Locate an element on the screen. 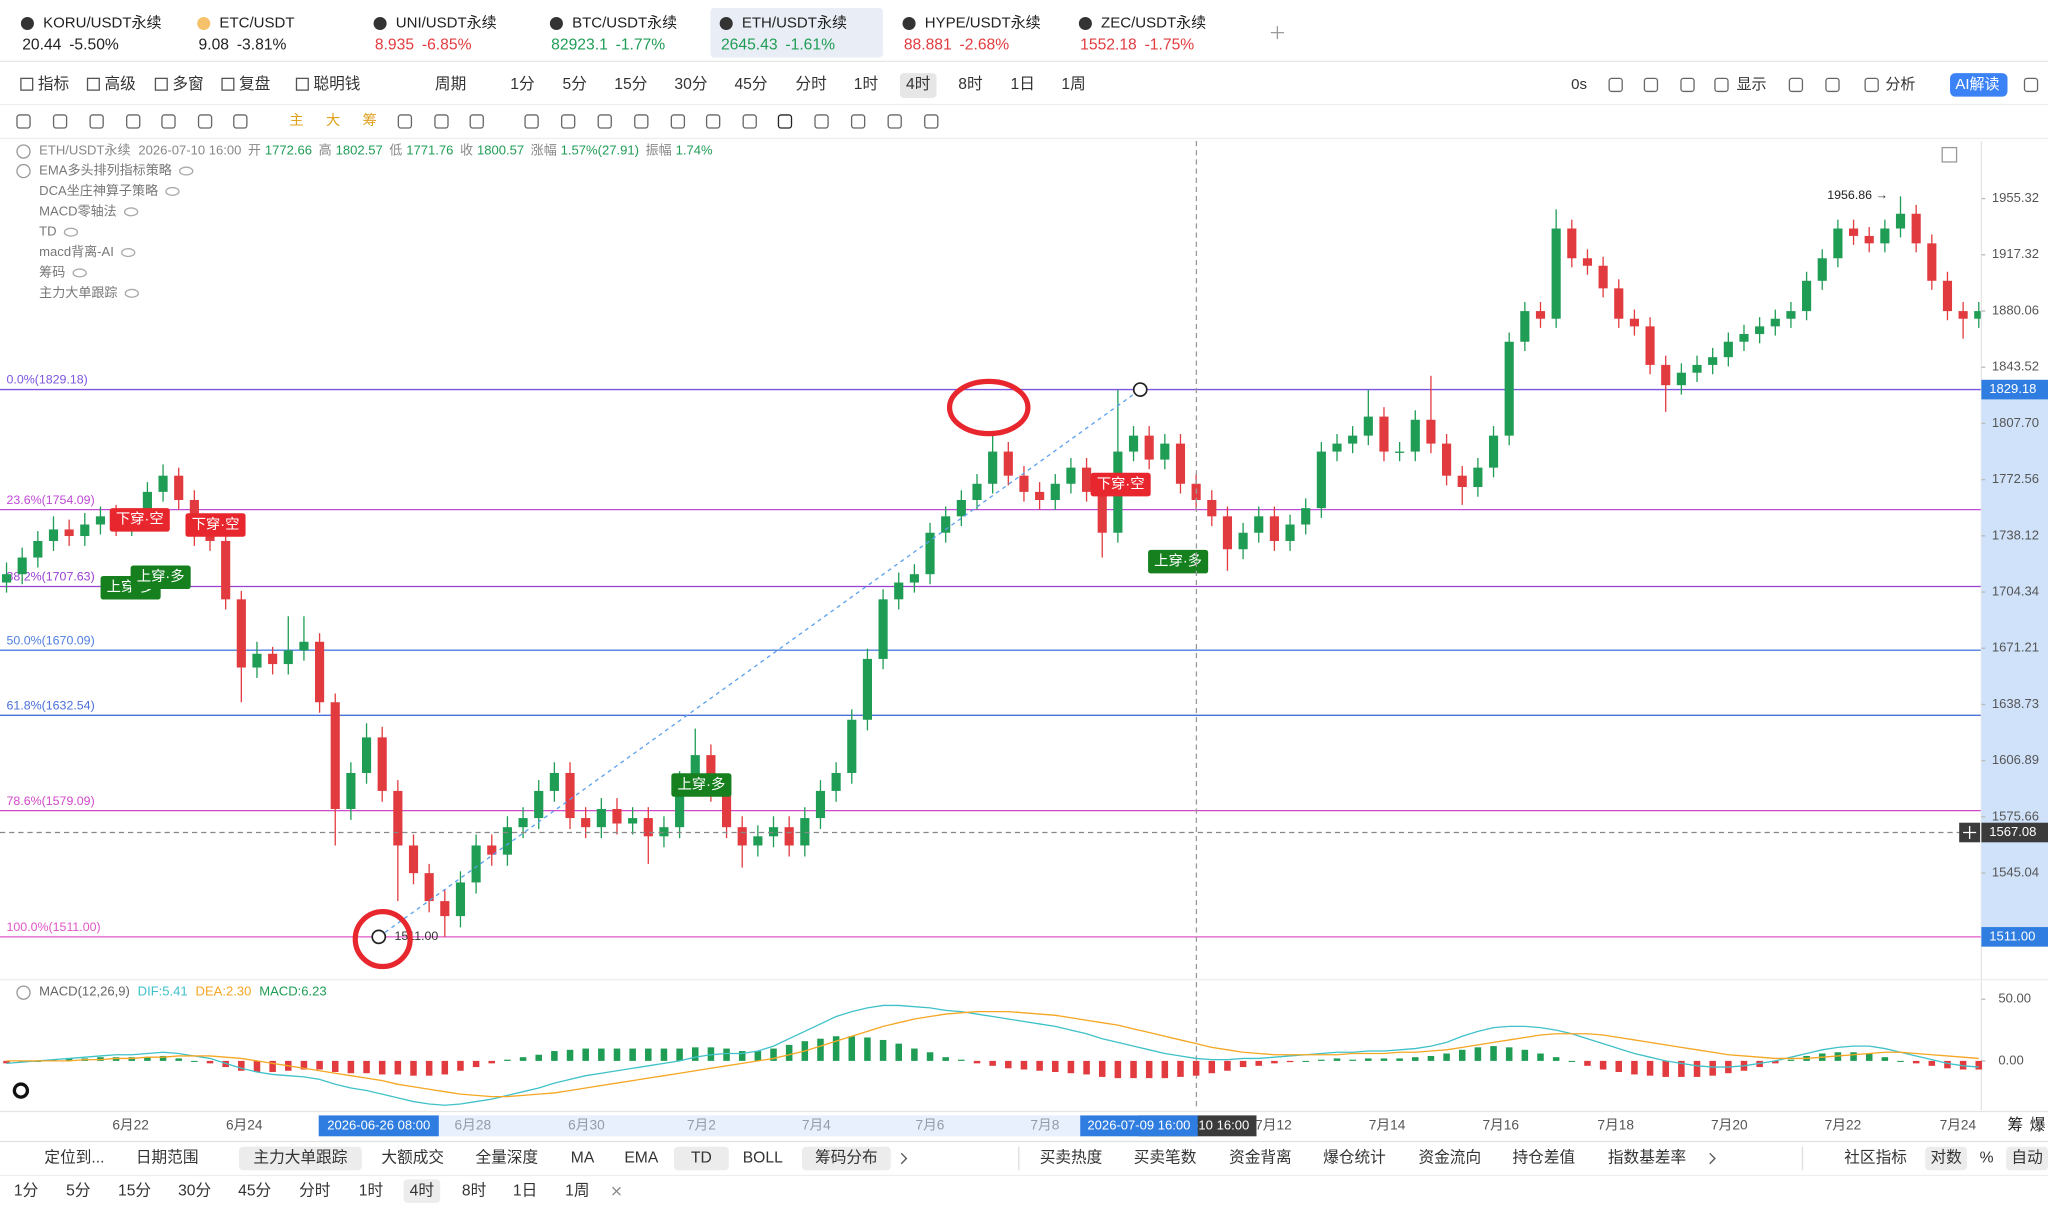 Image resolution: width=2048 pixels, height=1205 pixels. bottom-button: 社区指标 is located at coordinates (1875, 1158).